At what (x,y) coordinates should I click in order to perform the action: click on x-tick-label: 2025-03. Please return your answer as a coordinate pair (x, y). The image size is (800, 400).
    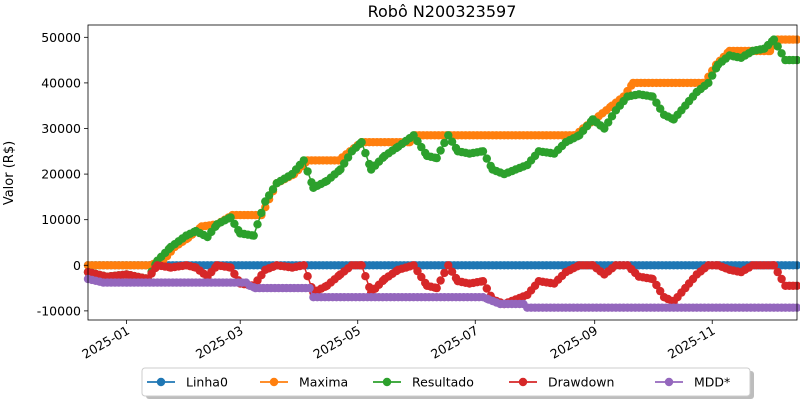
    Looking at the image, I should click on (219, 342).